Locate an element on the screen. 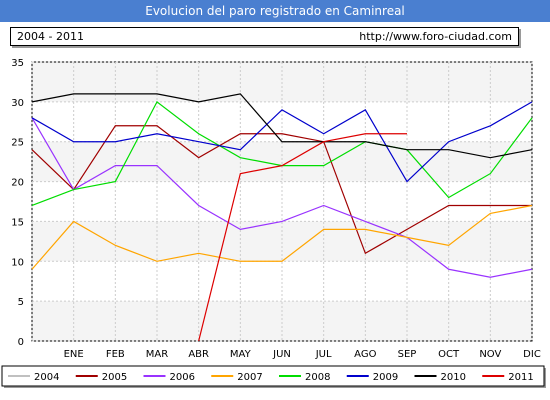 This screenshot has height=400, width=550. y-axis: 0 5 10 15 20 25 30 35 is located at coordinates (17, 203).